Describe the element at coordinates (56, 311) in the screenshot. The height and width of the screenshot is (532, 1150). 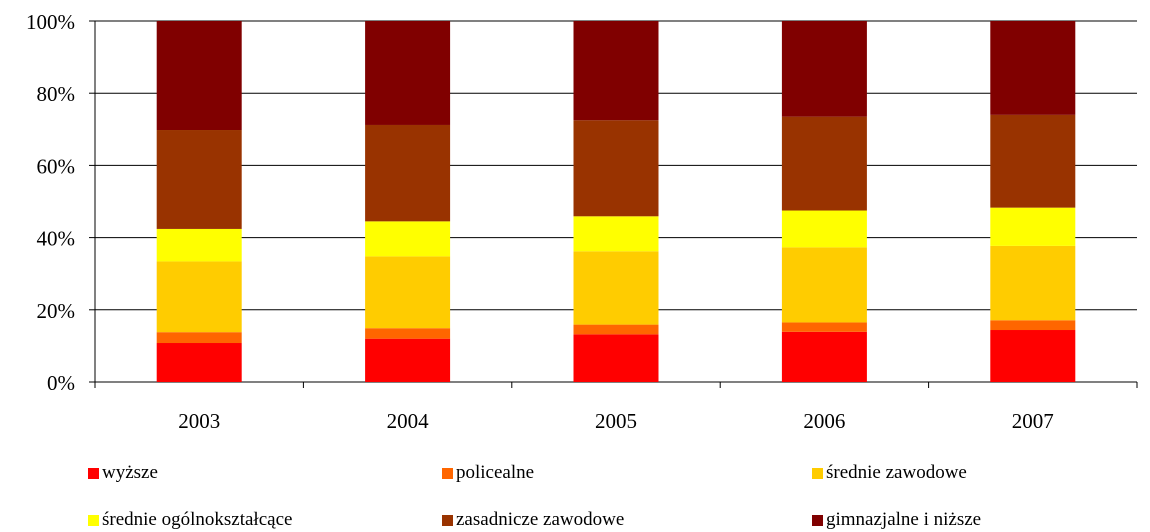
I see `y-tick-label: 20%` at that location.